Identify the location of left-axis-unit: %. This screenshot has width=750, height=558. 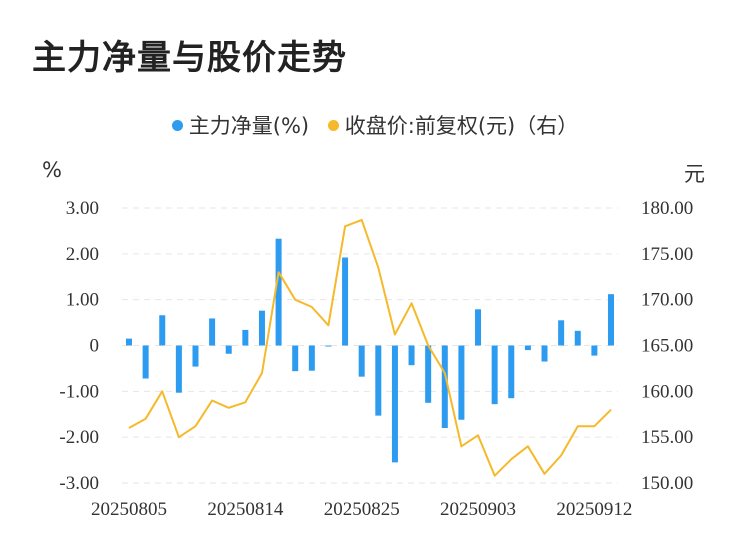
(52, 170).